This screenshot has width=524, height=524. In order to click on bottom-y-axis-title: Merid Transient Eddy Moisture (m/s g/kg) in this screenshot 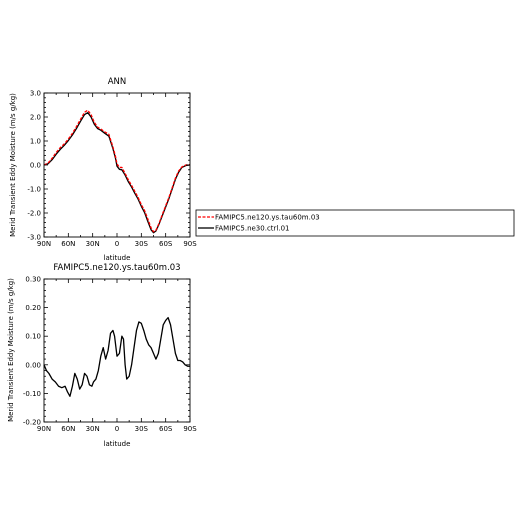, I will do `click(11, 350)`.